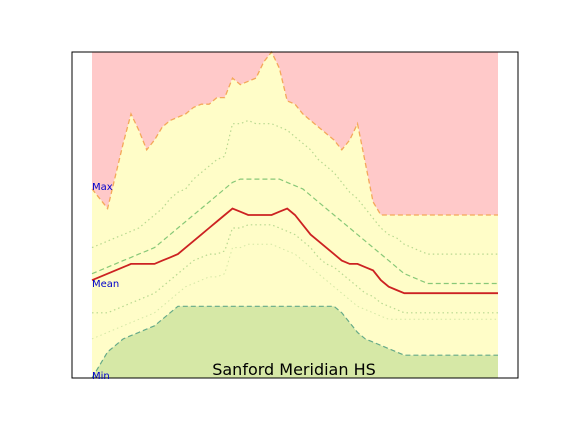 The height and width of the screenshot is (432, 576). I want to click on series-line-lower-p25, so click(295, 269).